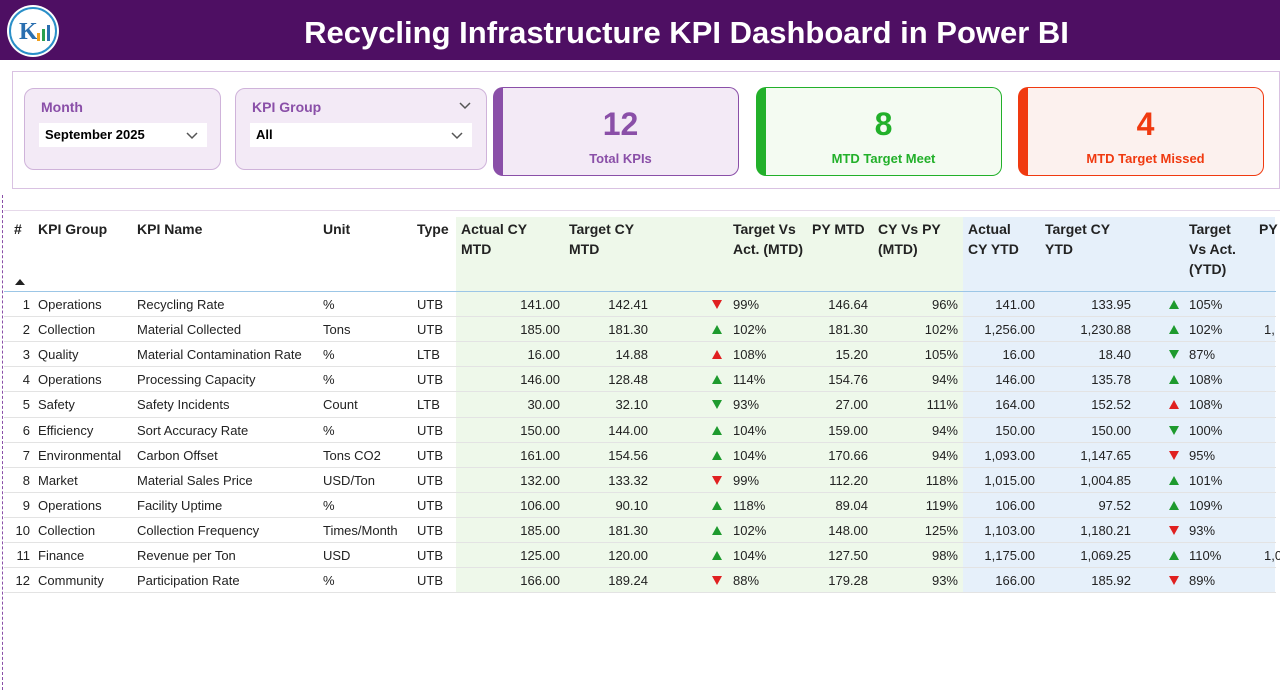 This screenshot has width=1280, height=690. What do you see at coordinates (848, 304) in the screenshot?
I see `table-cell: 146.64` at bounding box center [848, 304].